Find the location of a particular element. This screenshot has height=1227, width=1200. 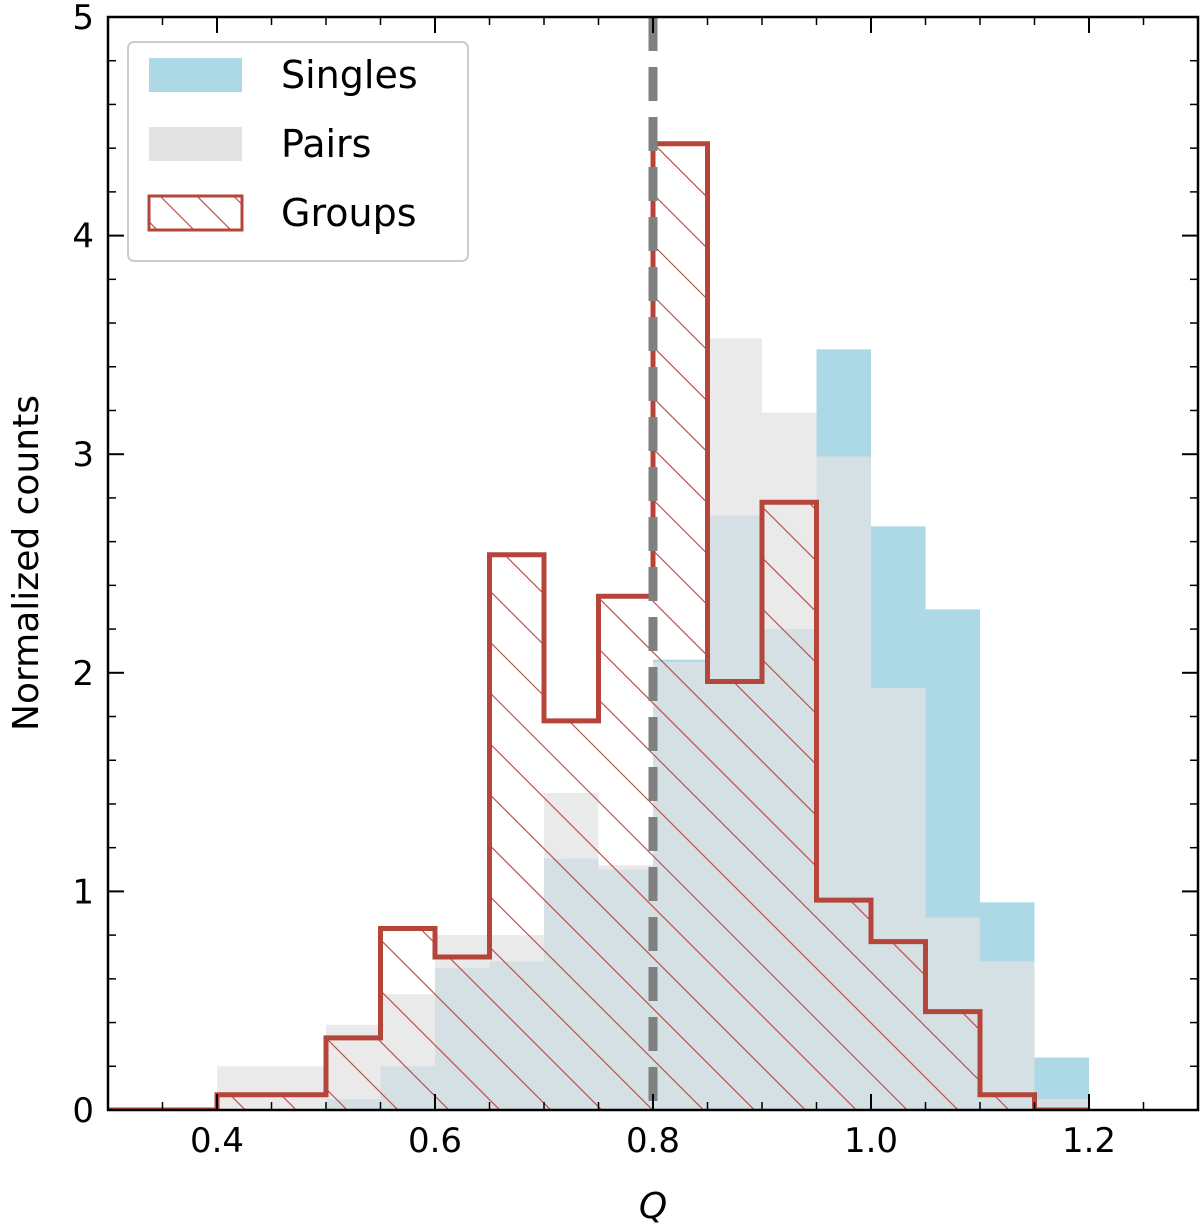

x-axis-label: Q is located at coordinates (653, 1206).